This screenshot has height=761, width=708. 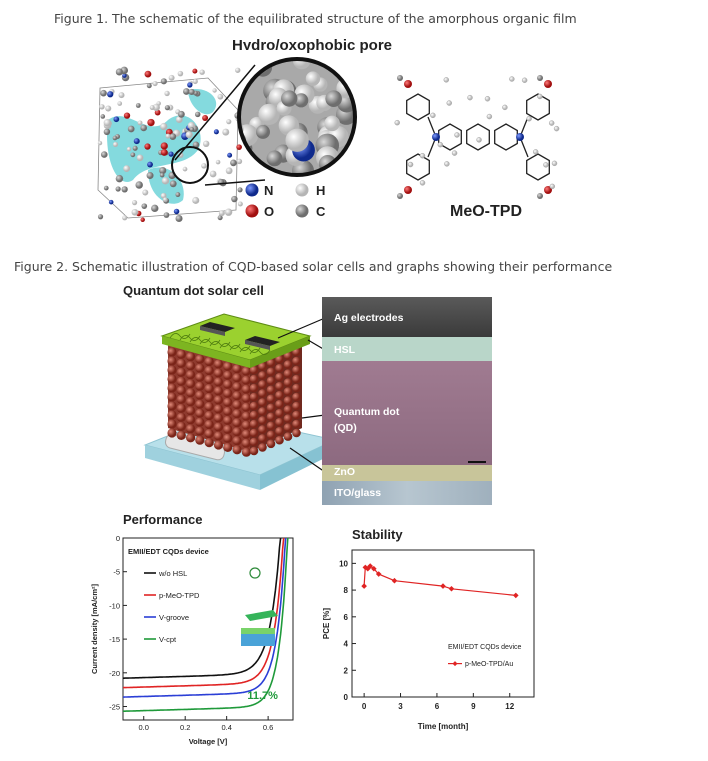 I want to click on stab-legend-title: EMII/EDT CQDs device, so click(x=484, y=647).